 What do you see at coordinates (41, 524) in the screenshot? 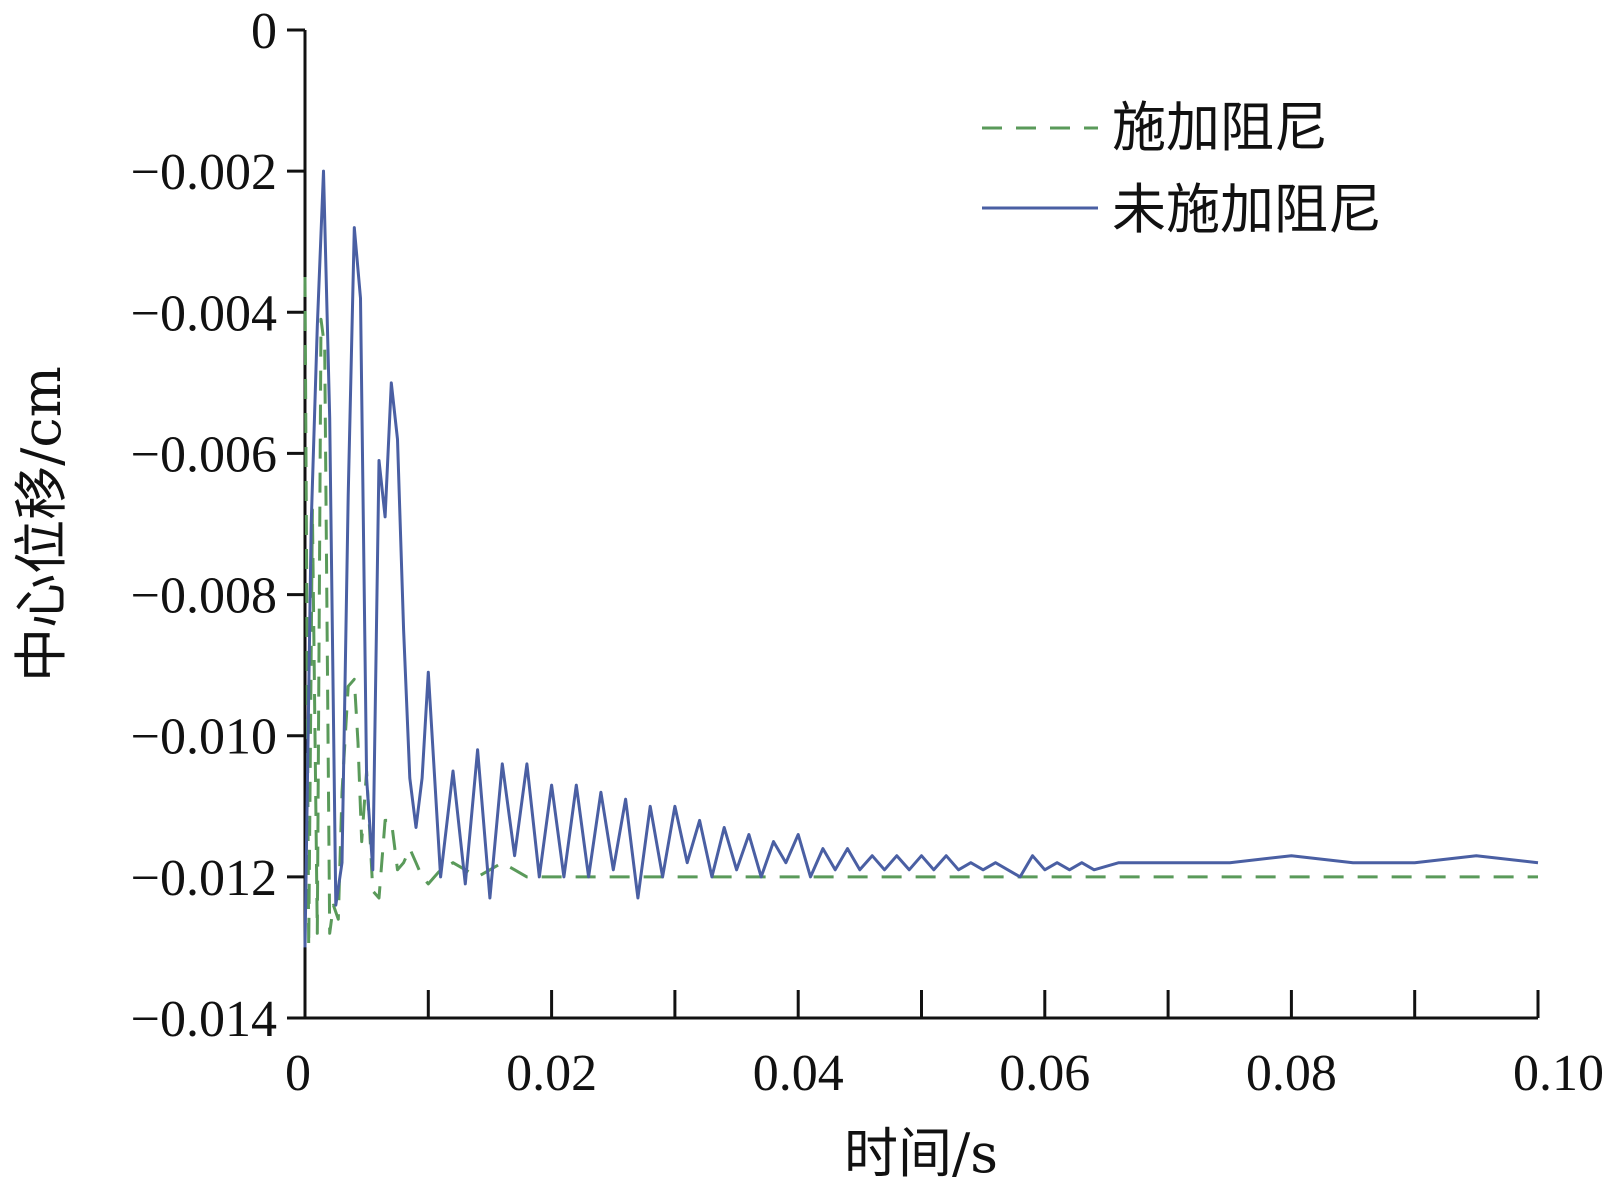
I see `y-axis-title: 中心位移/cm` at bounding box center [41, 524].